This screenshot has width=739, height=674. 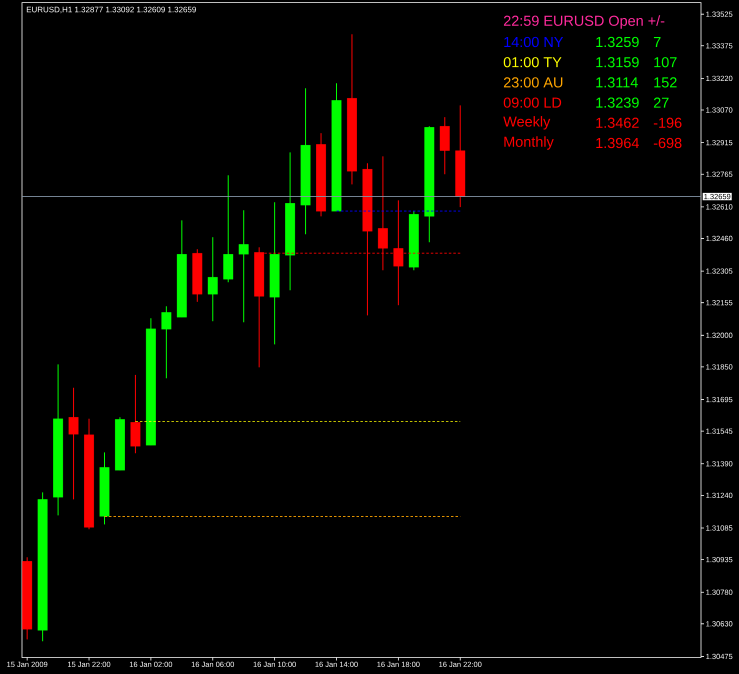 What do you see at coordinates (534, 42) in the screenshot?
I see `annotation: 14:00 NY` at bounding box center [534, 42].